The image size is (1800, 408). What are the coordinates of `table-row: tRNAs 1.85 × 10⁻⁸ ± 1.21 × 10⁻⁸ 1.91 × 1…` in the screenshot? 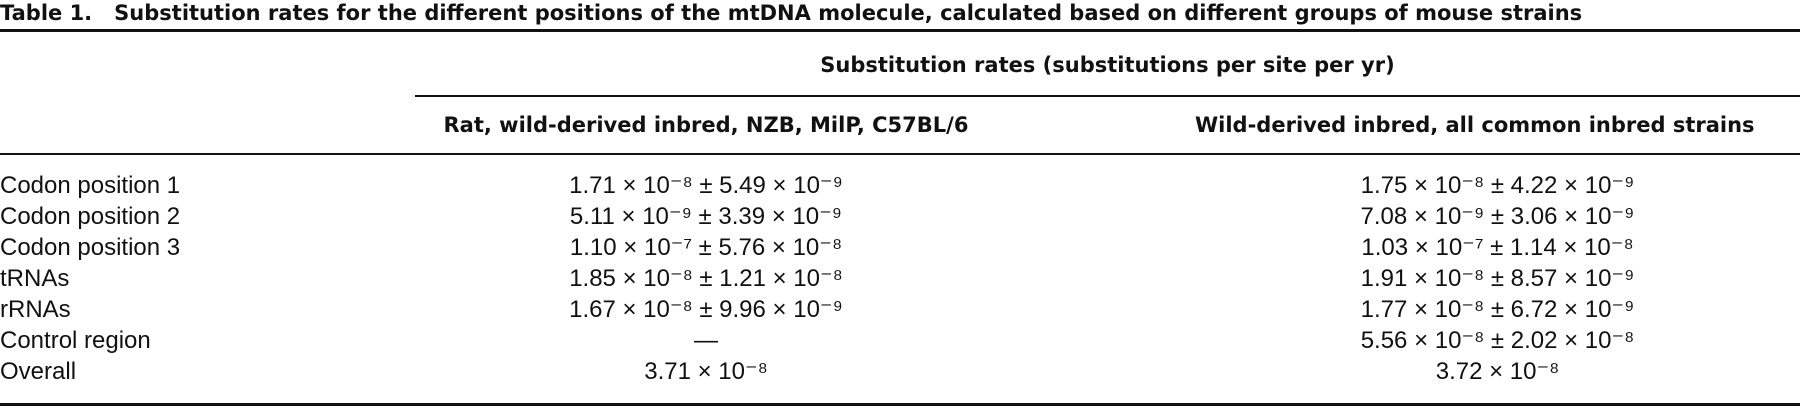 It's located at (900, 280).